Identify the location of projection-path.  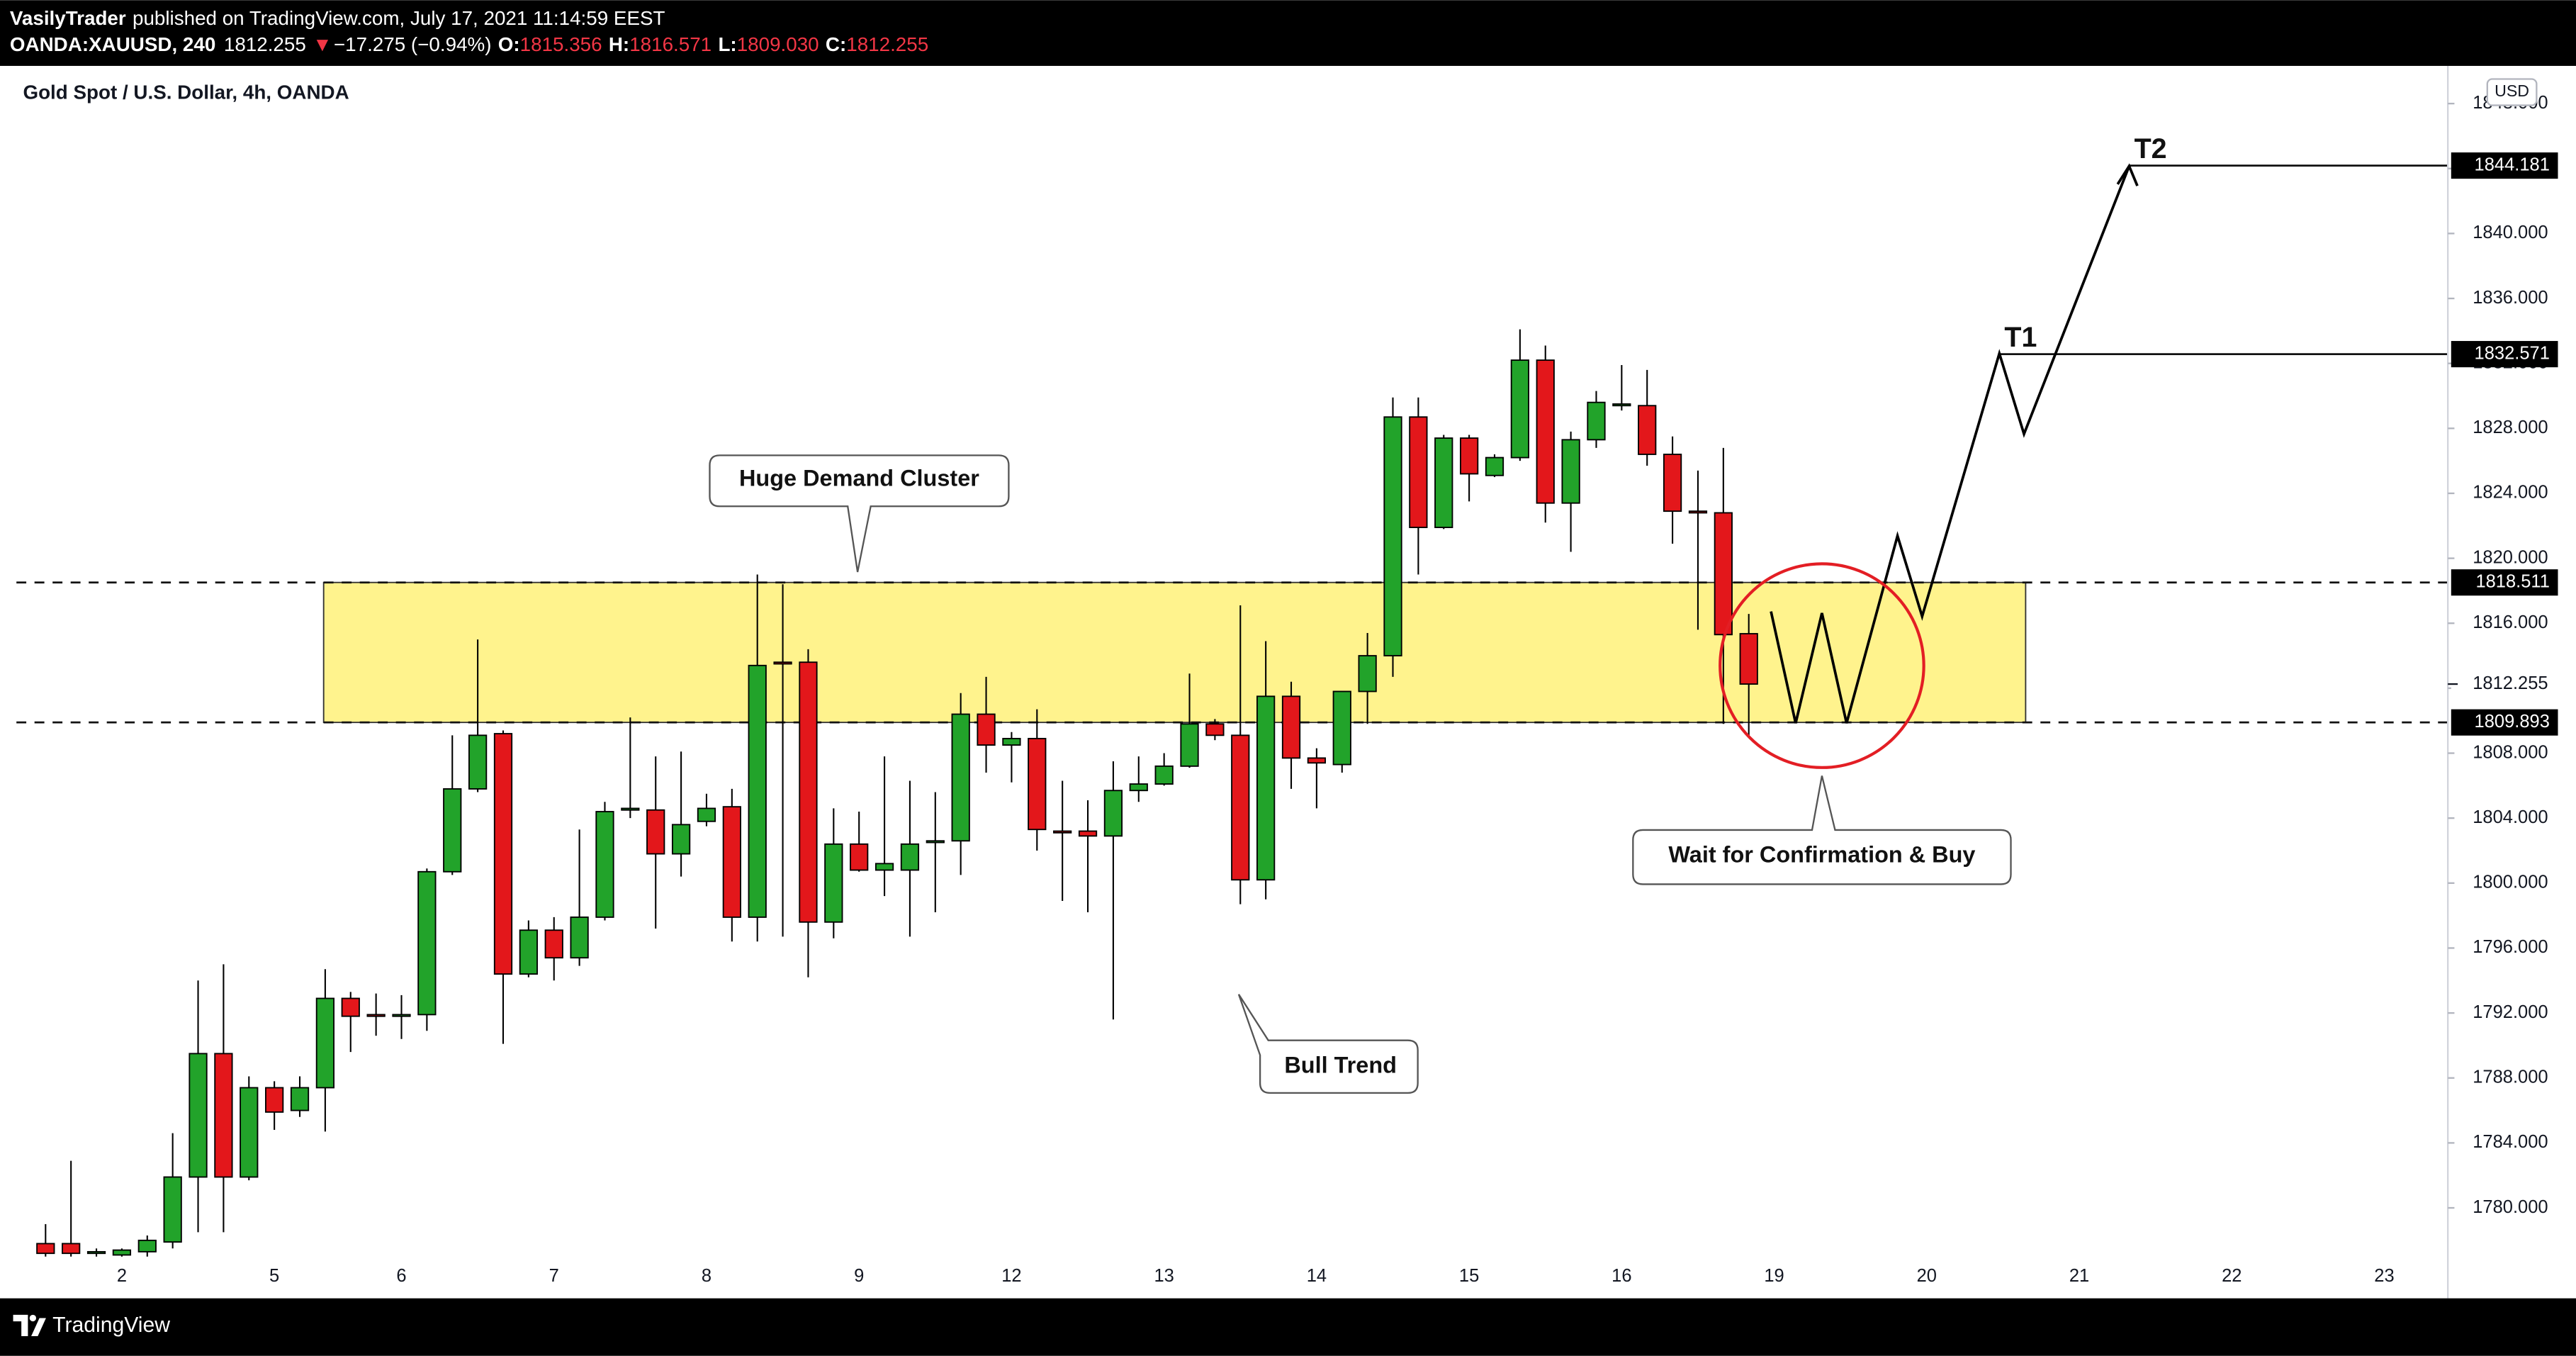
(1950, 444).